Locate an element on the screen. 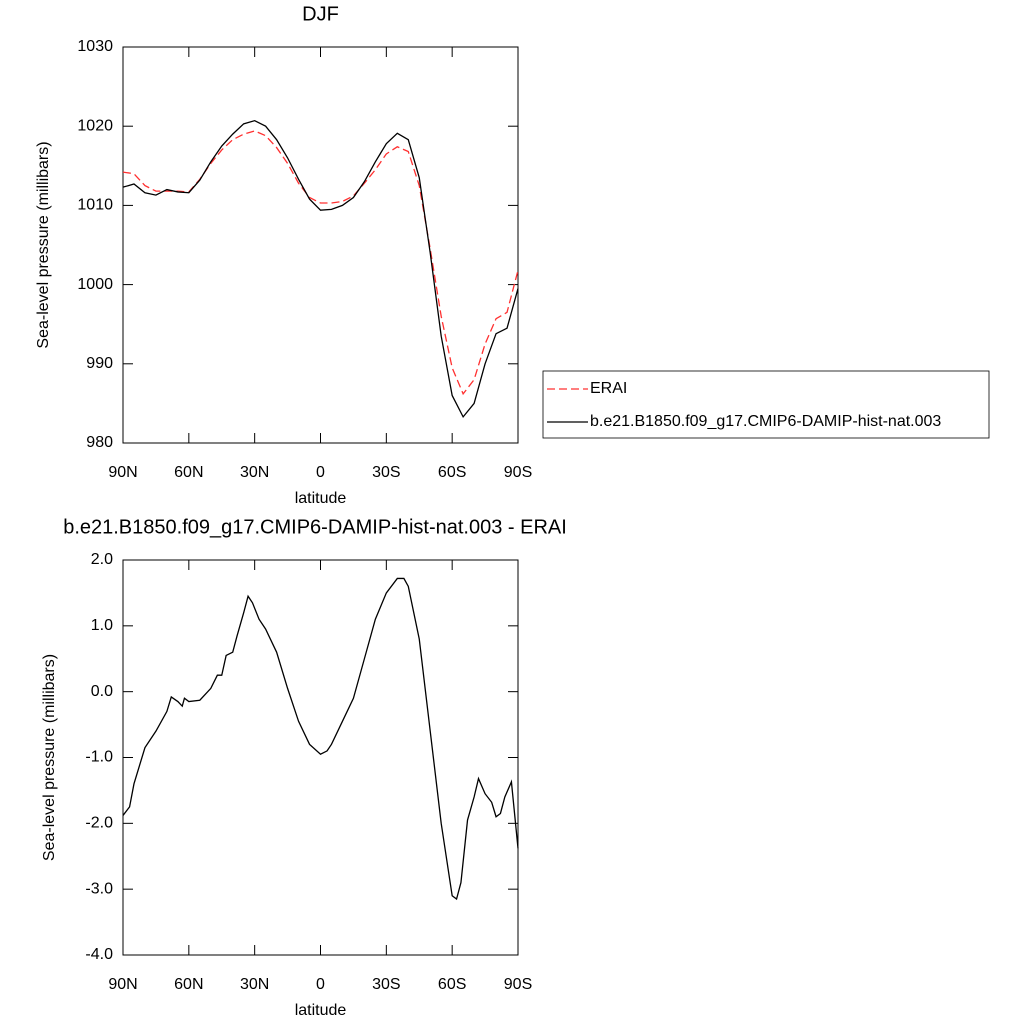  y-tick-label: 1000 is located at coordinates (95, 284).